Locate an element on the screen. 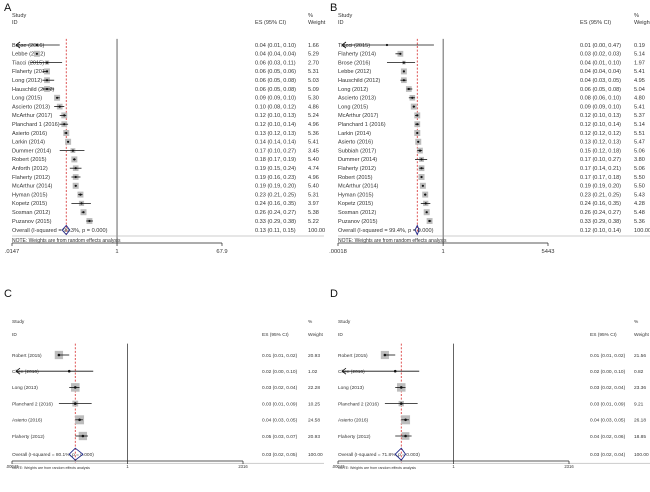  study-weight: 0.82 is located at coordinates (639, 372).